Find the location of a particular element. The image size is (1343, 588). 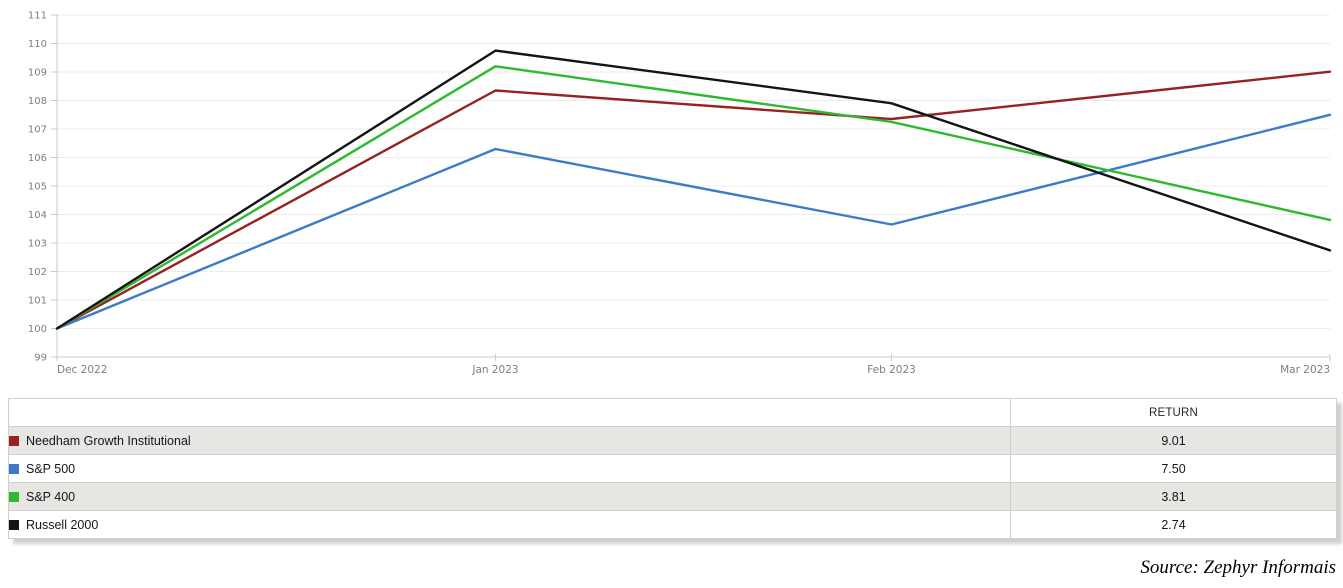

y-tick-label: 110 is located at coordinates (37, 44).